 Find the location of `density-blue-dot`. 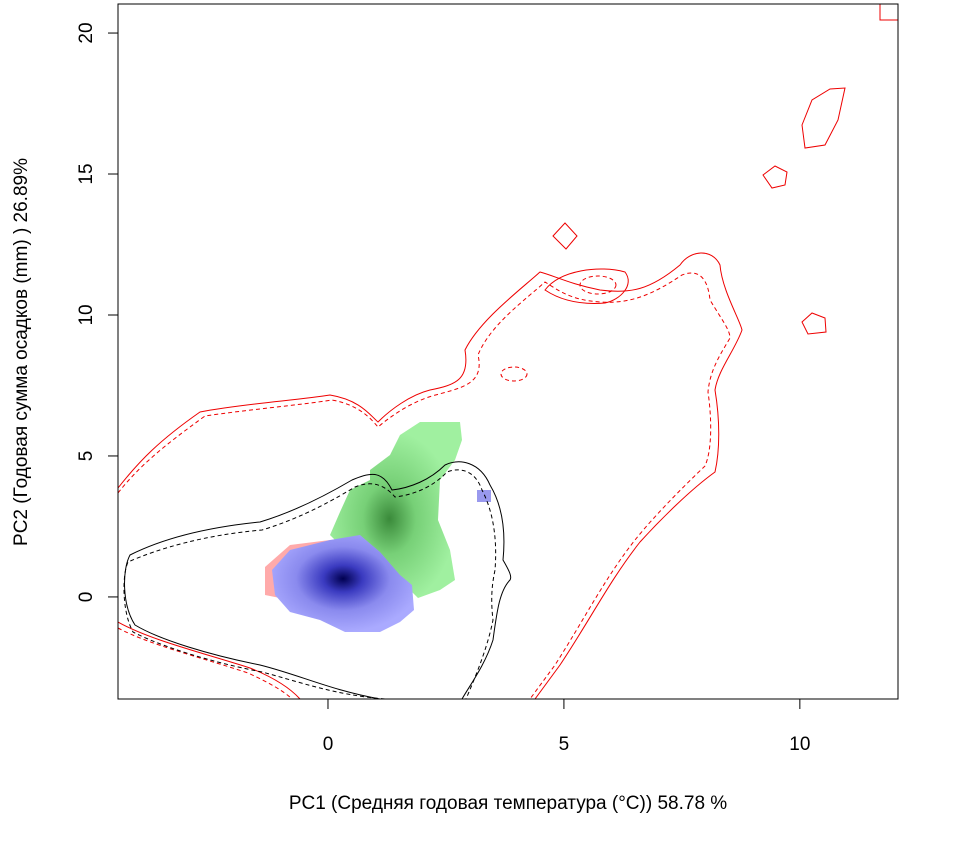

density-blue-dot is located at coordinates (484, 496).